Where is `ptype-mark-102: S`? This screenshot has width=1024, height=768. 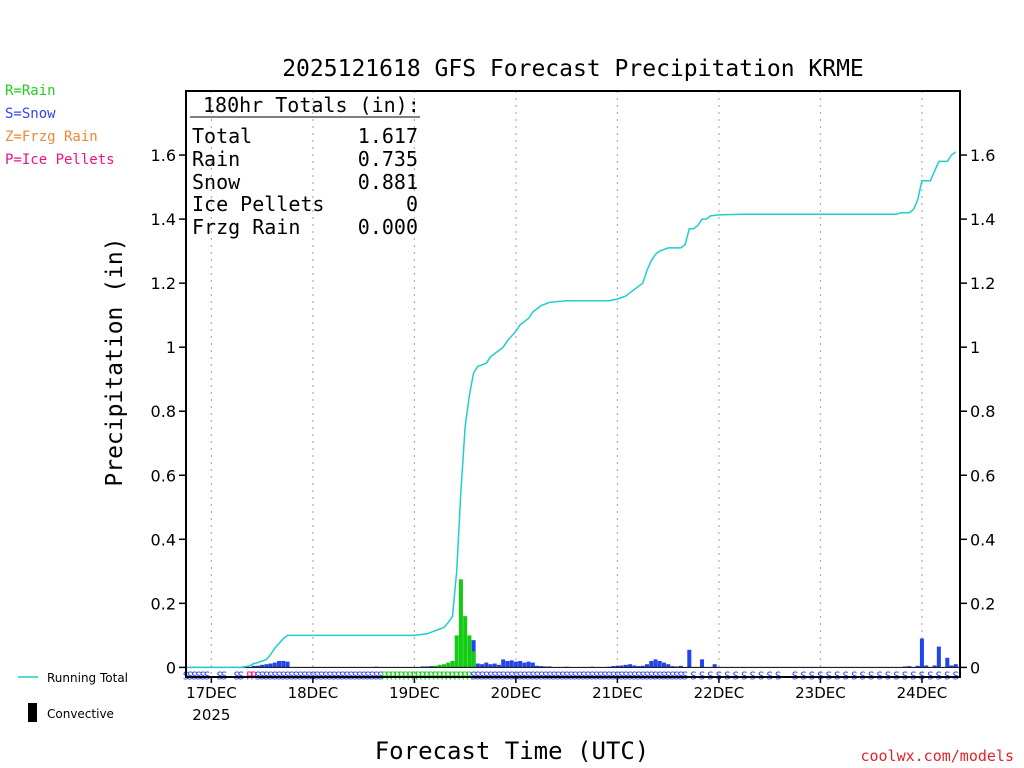
ptype-mark-102: S is located at coordinates (638, 675).